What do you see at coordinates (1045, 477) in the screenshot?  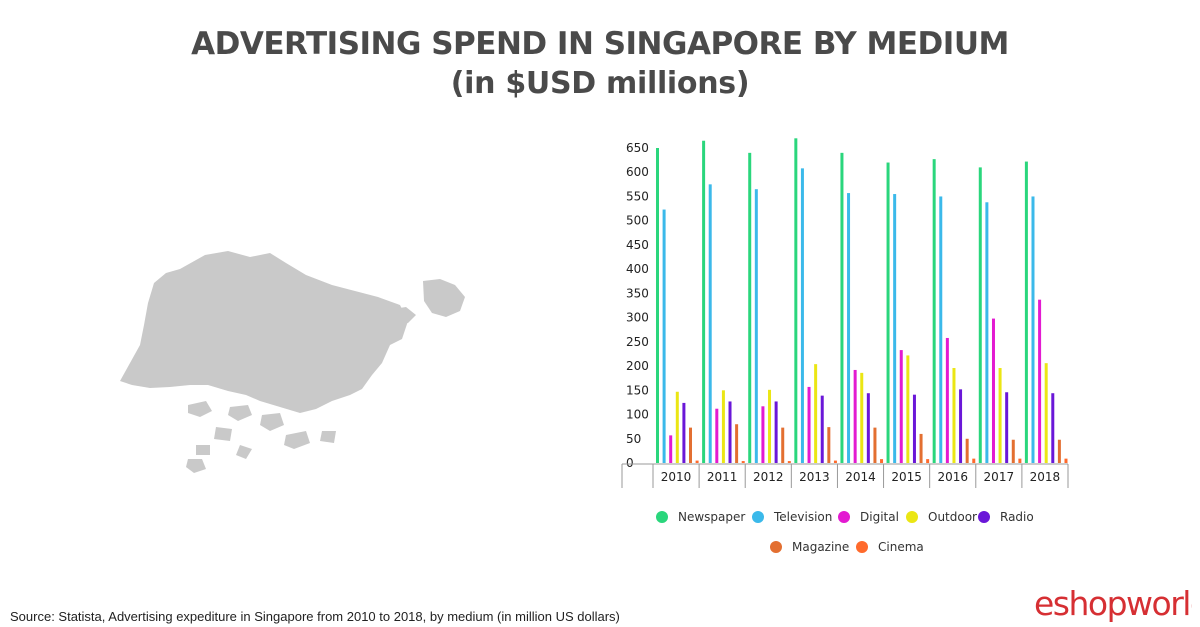 I see `x-tick-label: 2018` at bounding box center [1045, 477].